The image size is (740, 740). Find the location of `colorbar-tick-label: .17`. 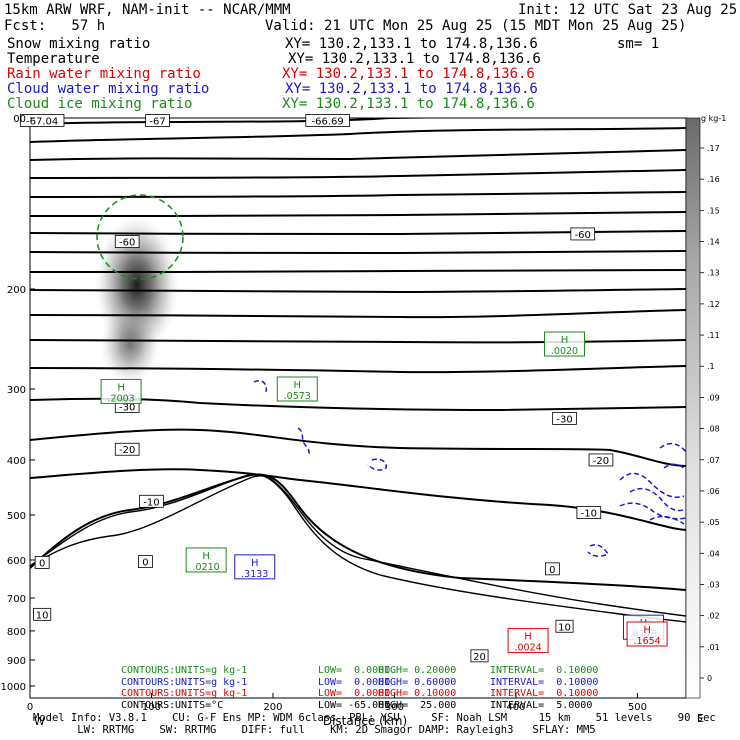

colorbar-tick-label: .17 is located at coordinates (713, 148).